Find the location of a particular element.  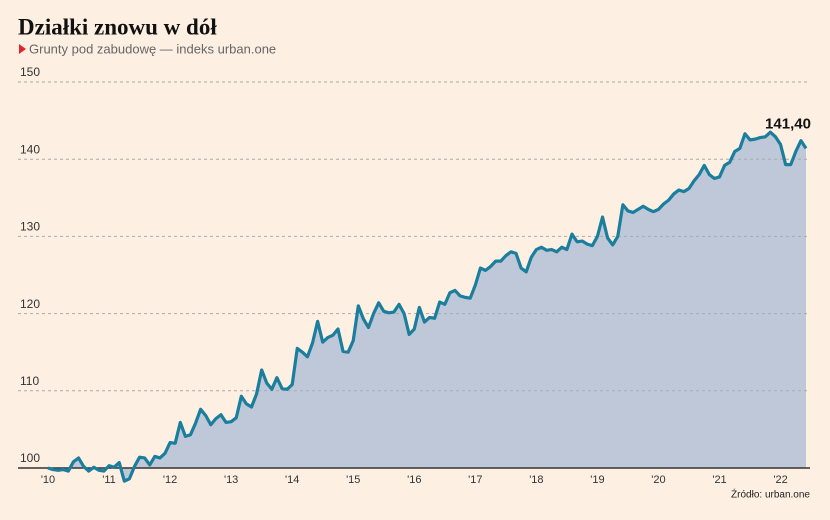

value-label: 141,40 is located at coordinates (788, 123).